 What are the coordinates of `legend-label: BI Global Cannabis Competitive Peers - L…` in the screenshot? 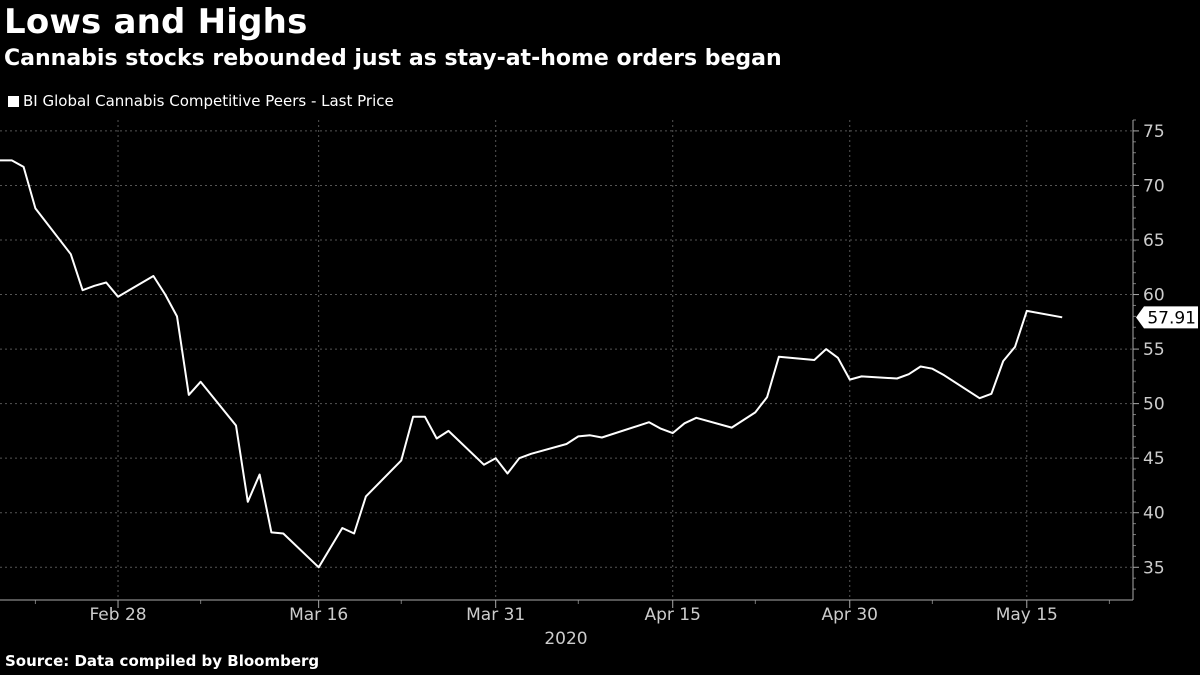 It's located at (208, 101).